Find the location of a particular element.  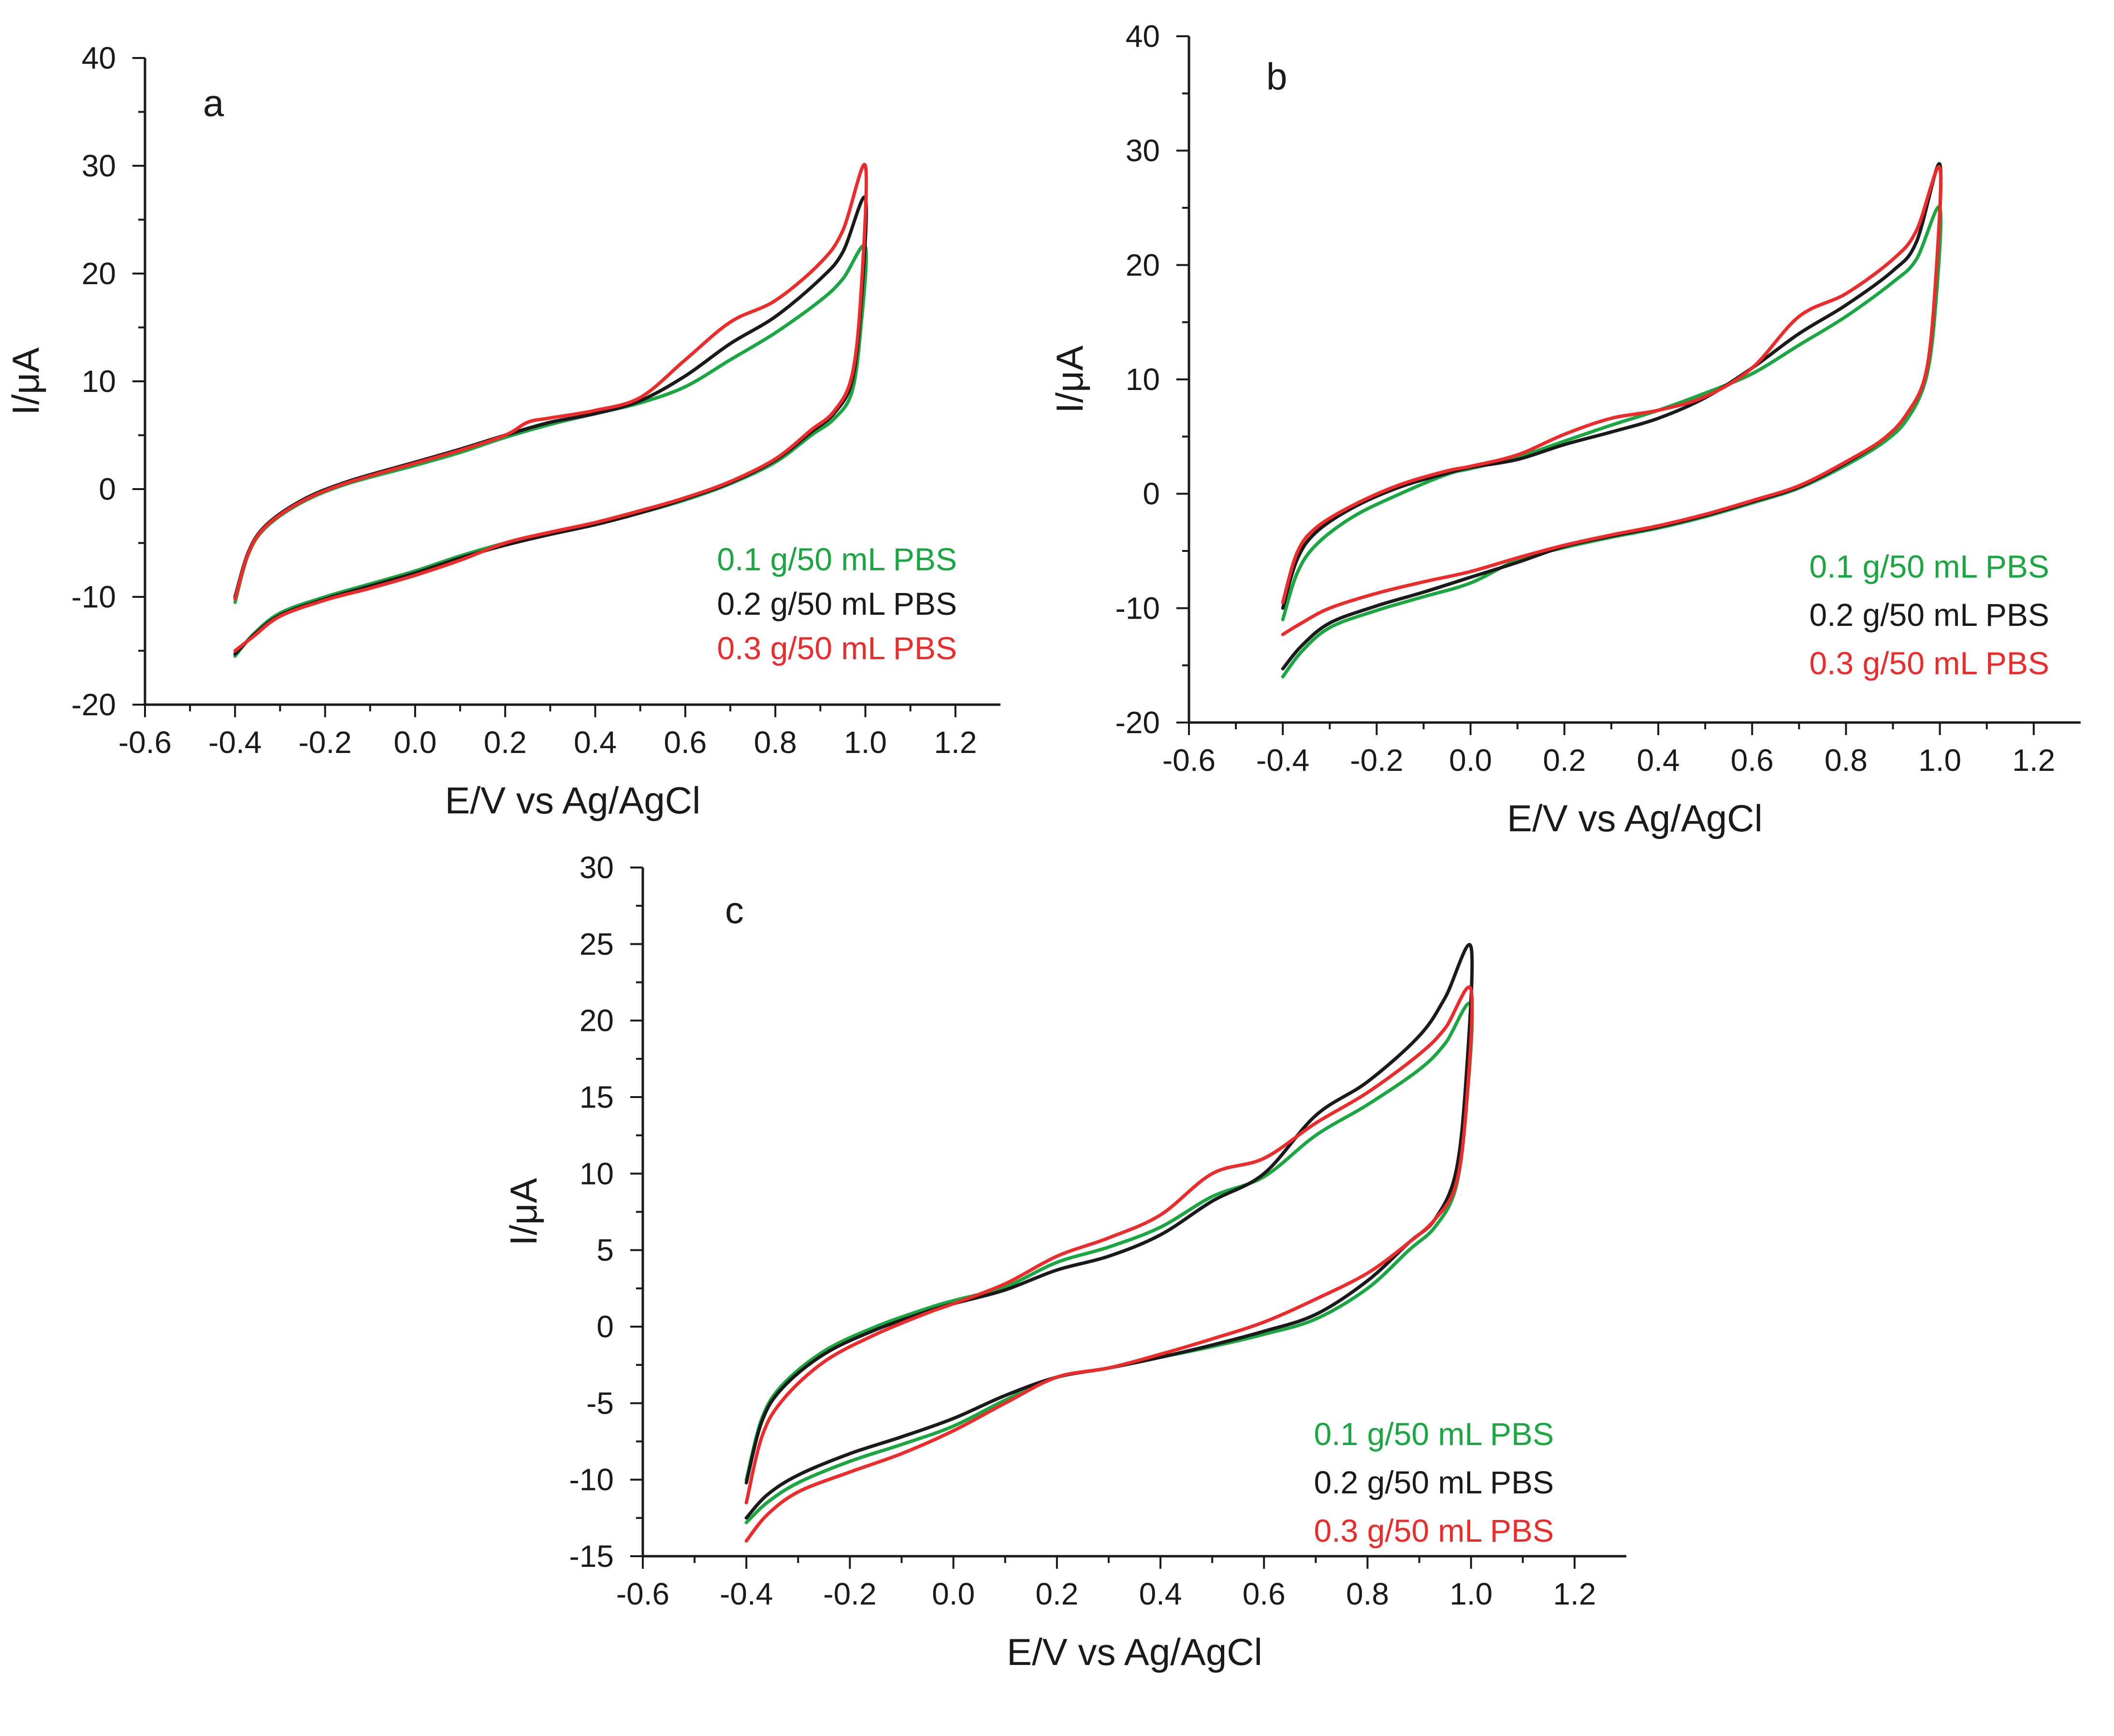

panel-label: b is located at coordinates (1276, 76).